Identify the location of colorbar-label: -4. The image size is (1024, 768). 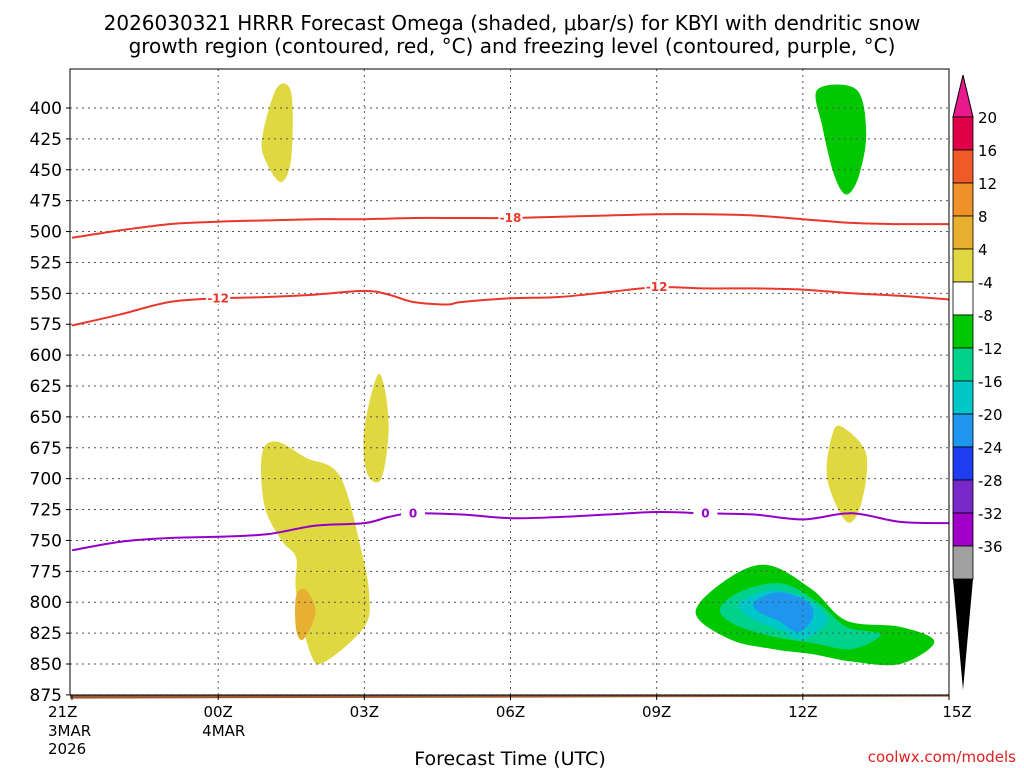
(985, 283).